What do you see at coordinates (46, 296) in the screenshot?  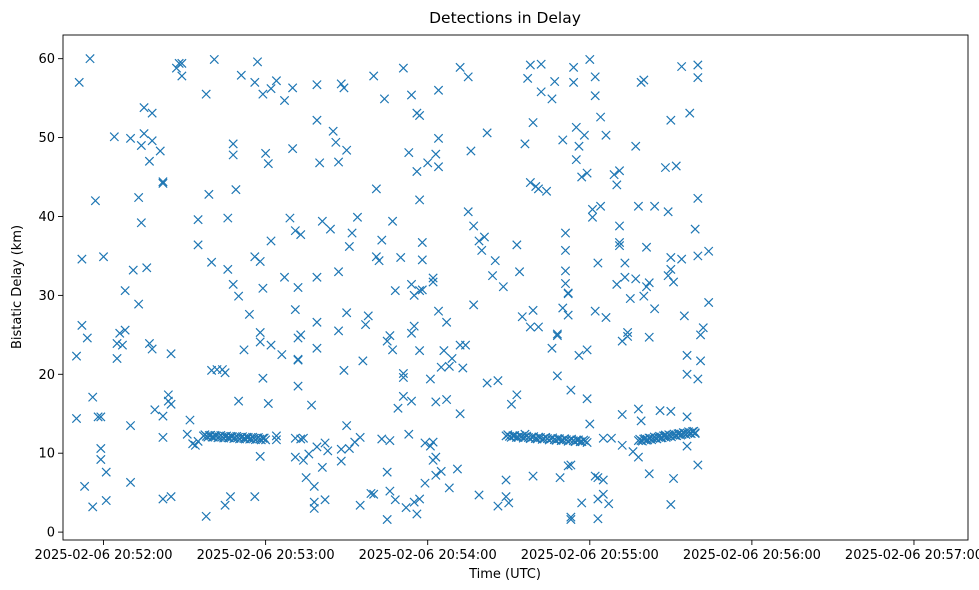 I see `y-tick-label: 30` at bounding box center [46, 296].